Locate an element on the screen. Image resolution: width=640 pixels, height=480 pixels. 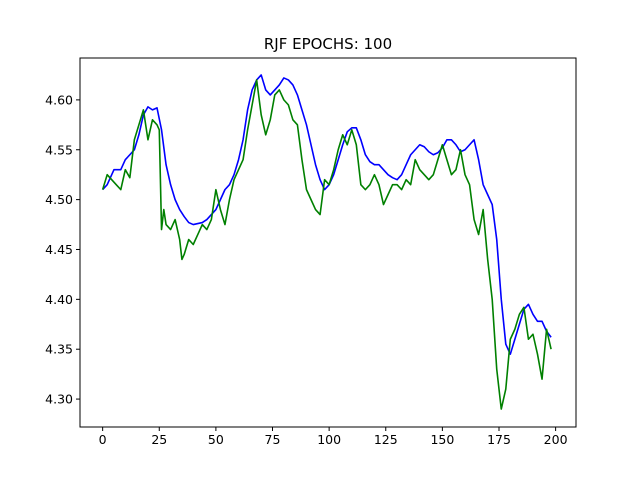
x-tick-label: 175 is located at coordinates (499, 439).